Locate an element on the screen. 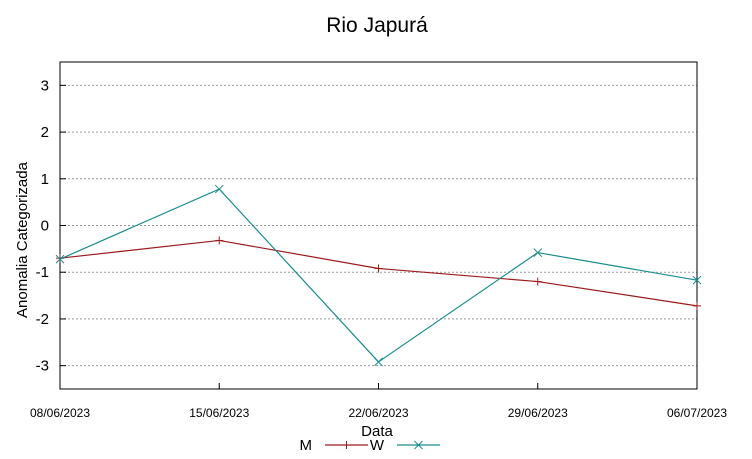 The width and height of the screenshot is (752, 459). y-tick-label: 3 is located at coordinates (45, 85).